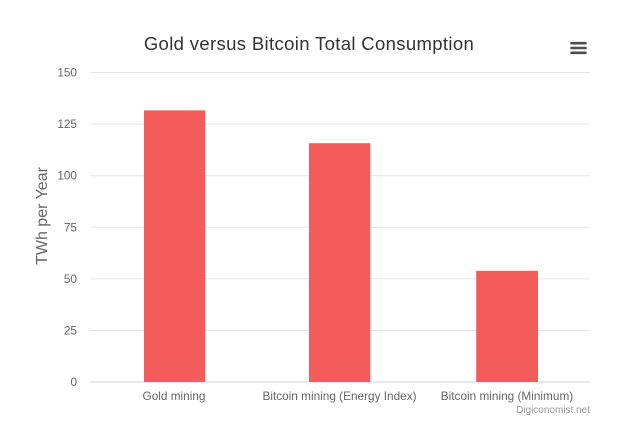 The image size is (640, 439). I want to click on svg-text: 75, so click(71, 227).